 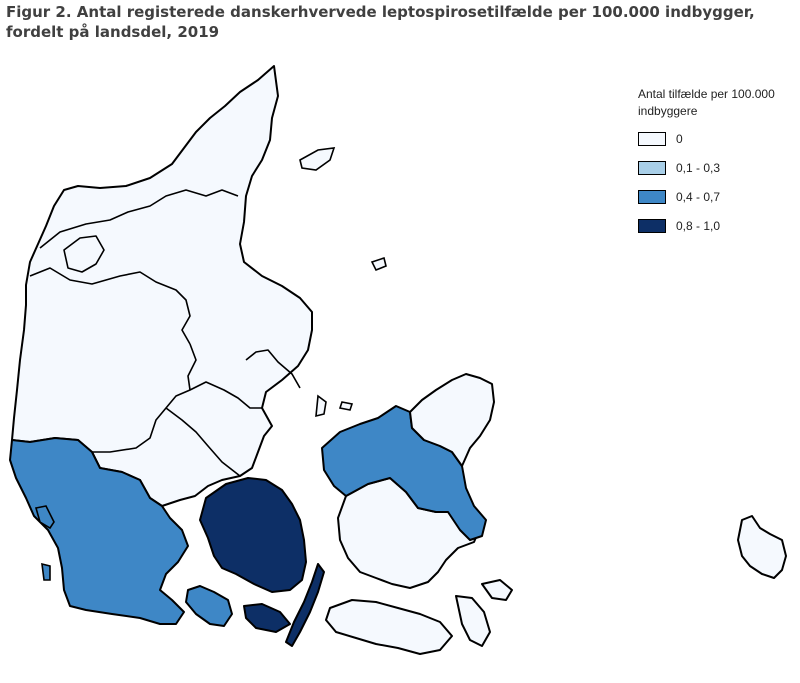 What do you see at coordinates (452, 420) in the screenshot?
I see `region-nordsjaelland` at bounding box center [452, 420].